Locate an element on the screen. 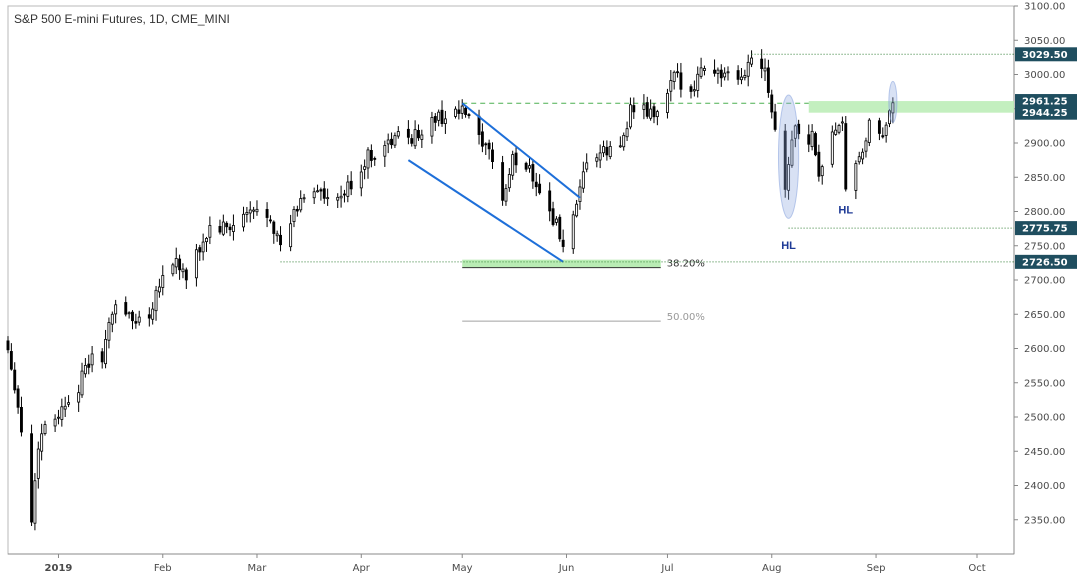 This screenshot has width=1080, height=586. price-tag-label: 2726.50 is located at coordinates (1045, 262).